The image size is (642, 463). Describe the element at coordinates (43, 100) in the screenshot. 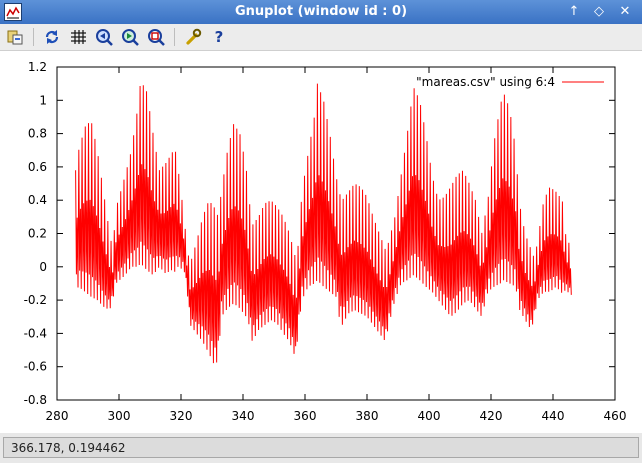

I see `y-tick-label: 1` at that location.